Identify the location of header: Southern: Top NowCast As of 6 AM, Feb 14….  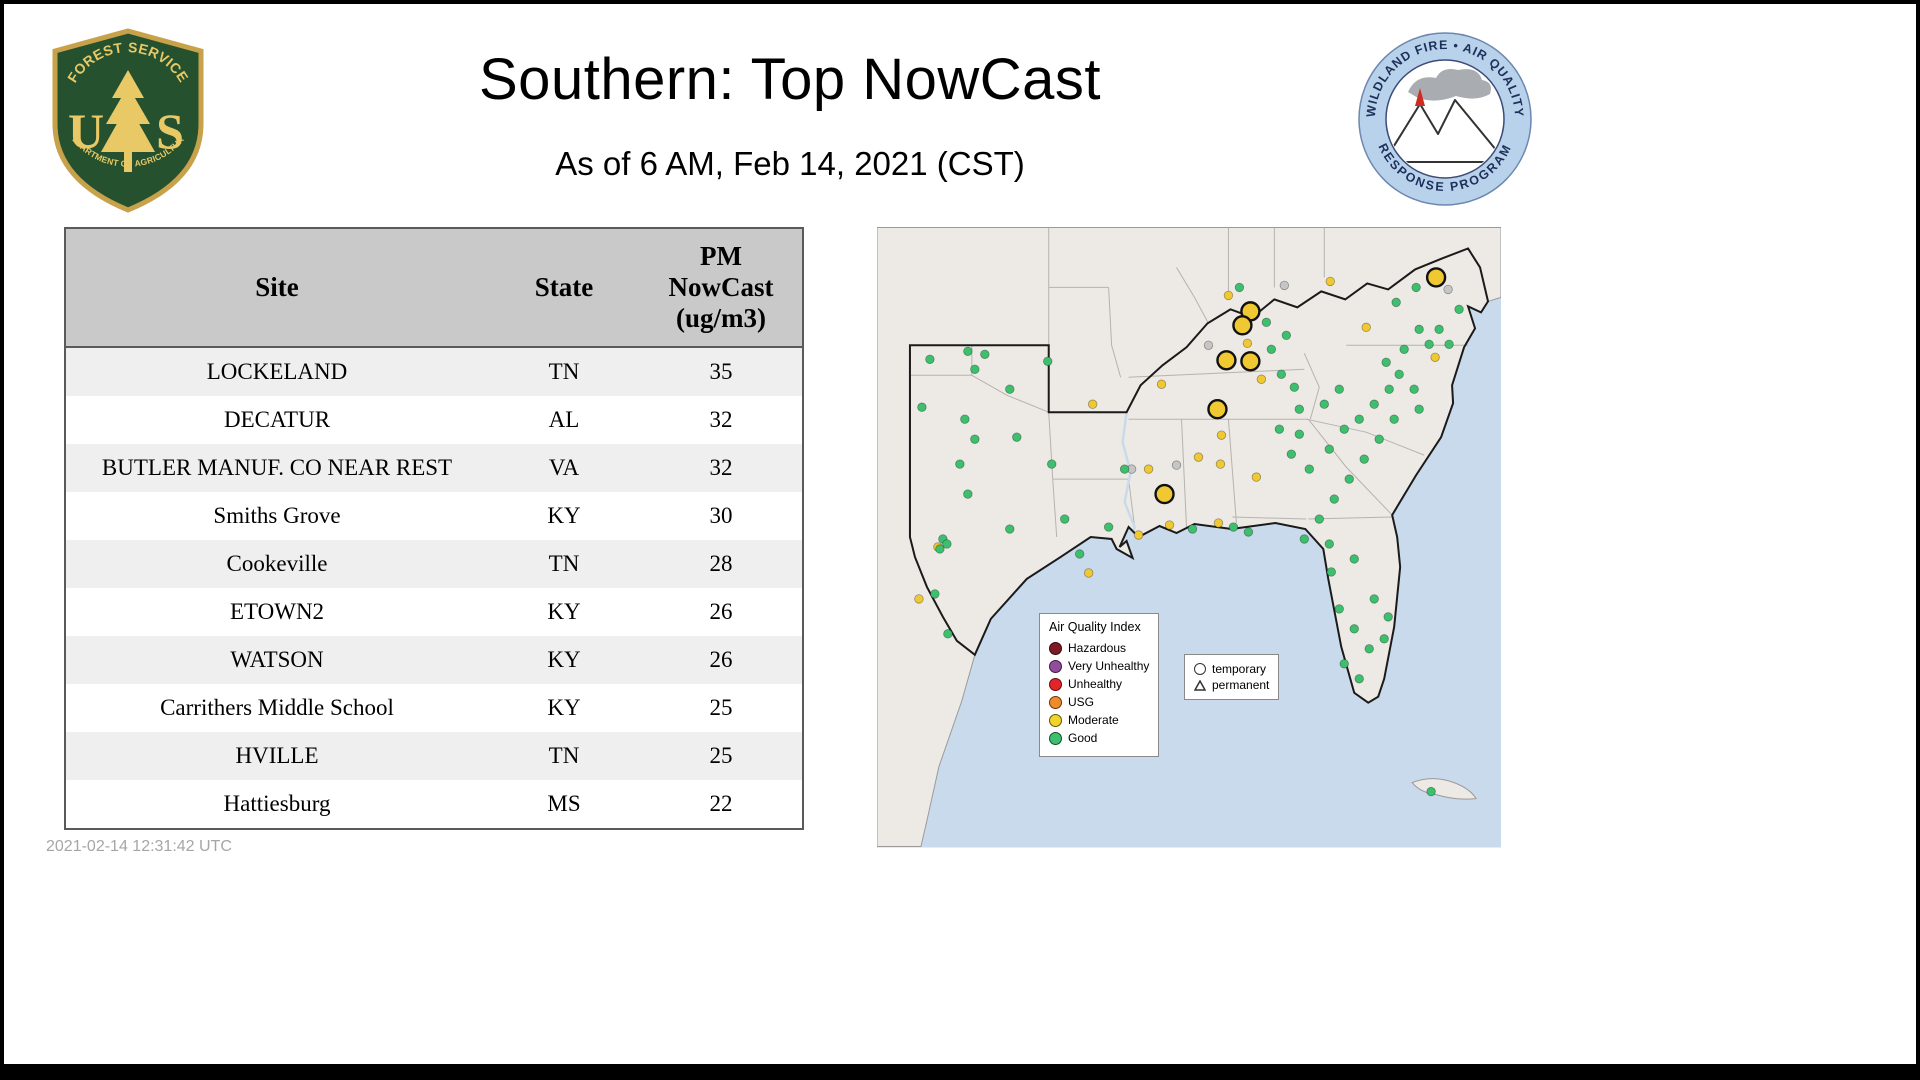
(790, 114).